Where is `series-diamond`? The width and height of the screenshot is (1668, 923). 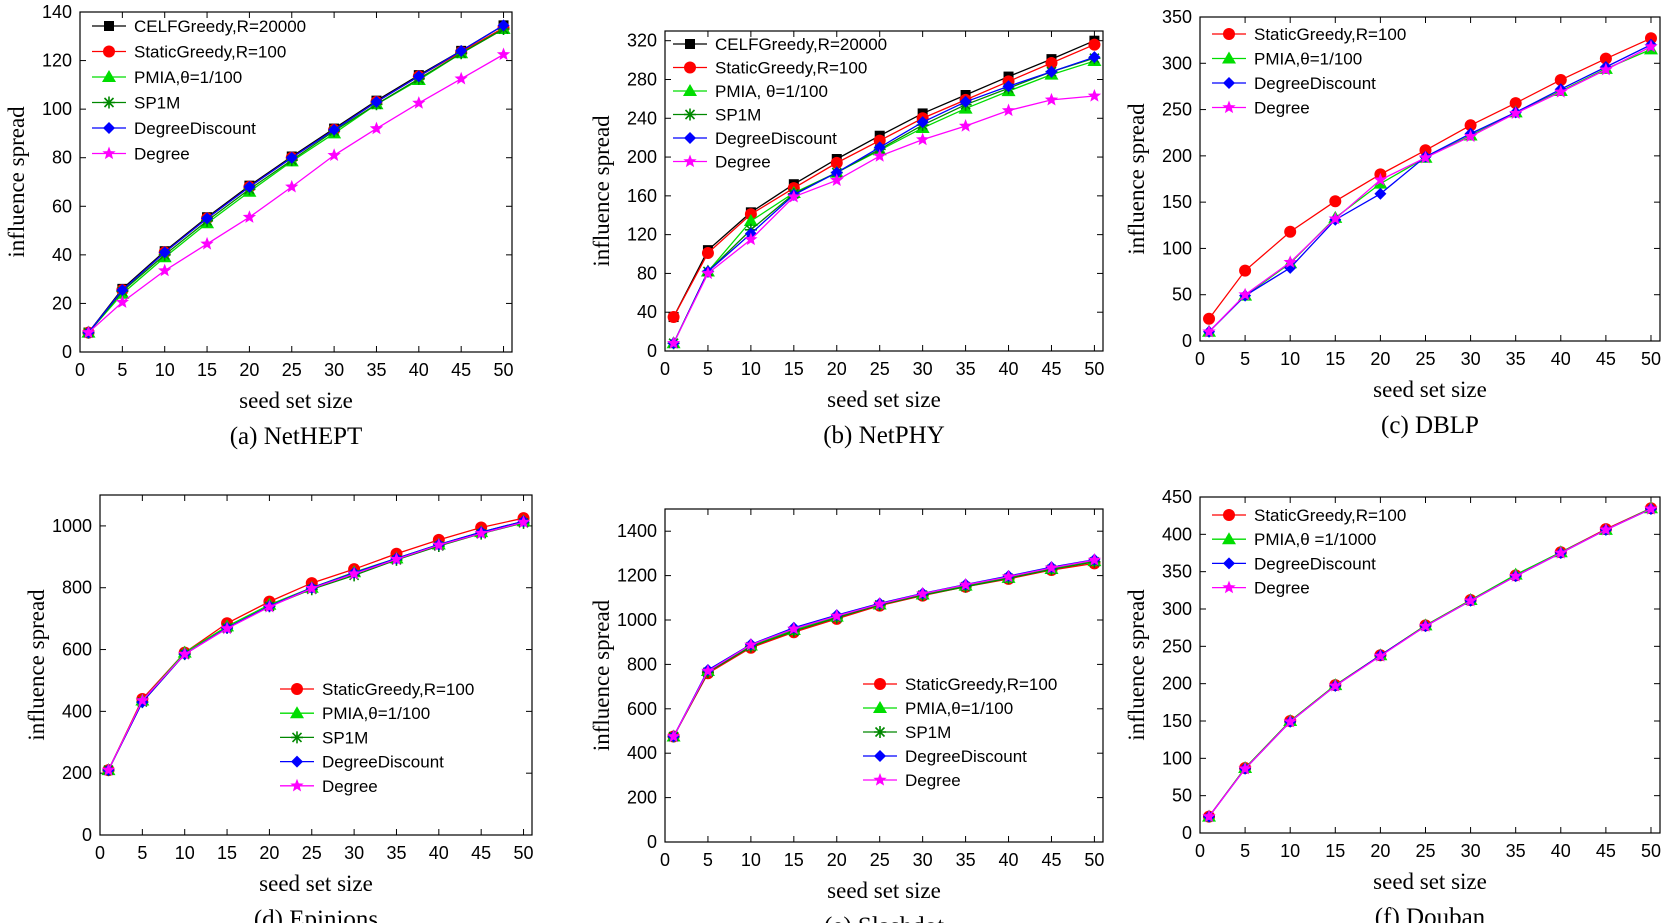
series-diamond is located at coordinates (316, 646).